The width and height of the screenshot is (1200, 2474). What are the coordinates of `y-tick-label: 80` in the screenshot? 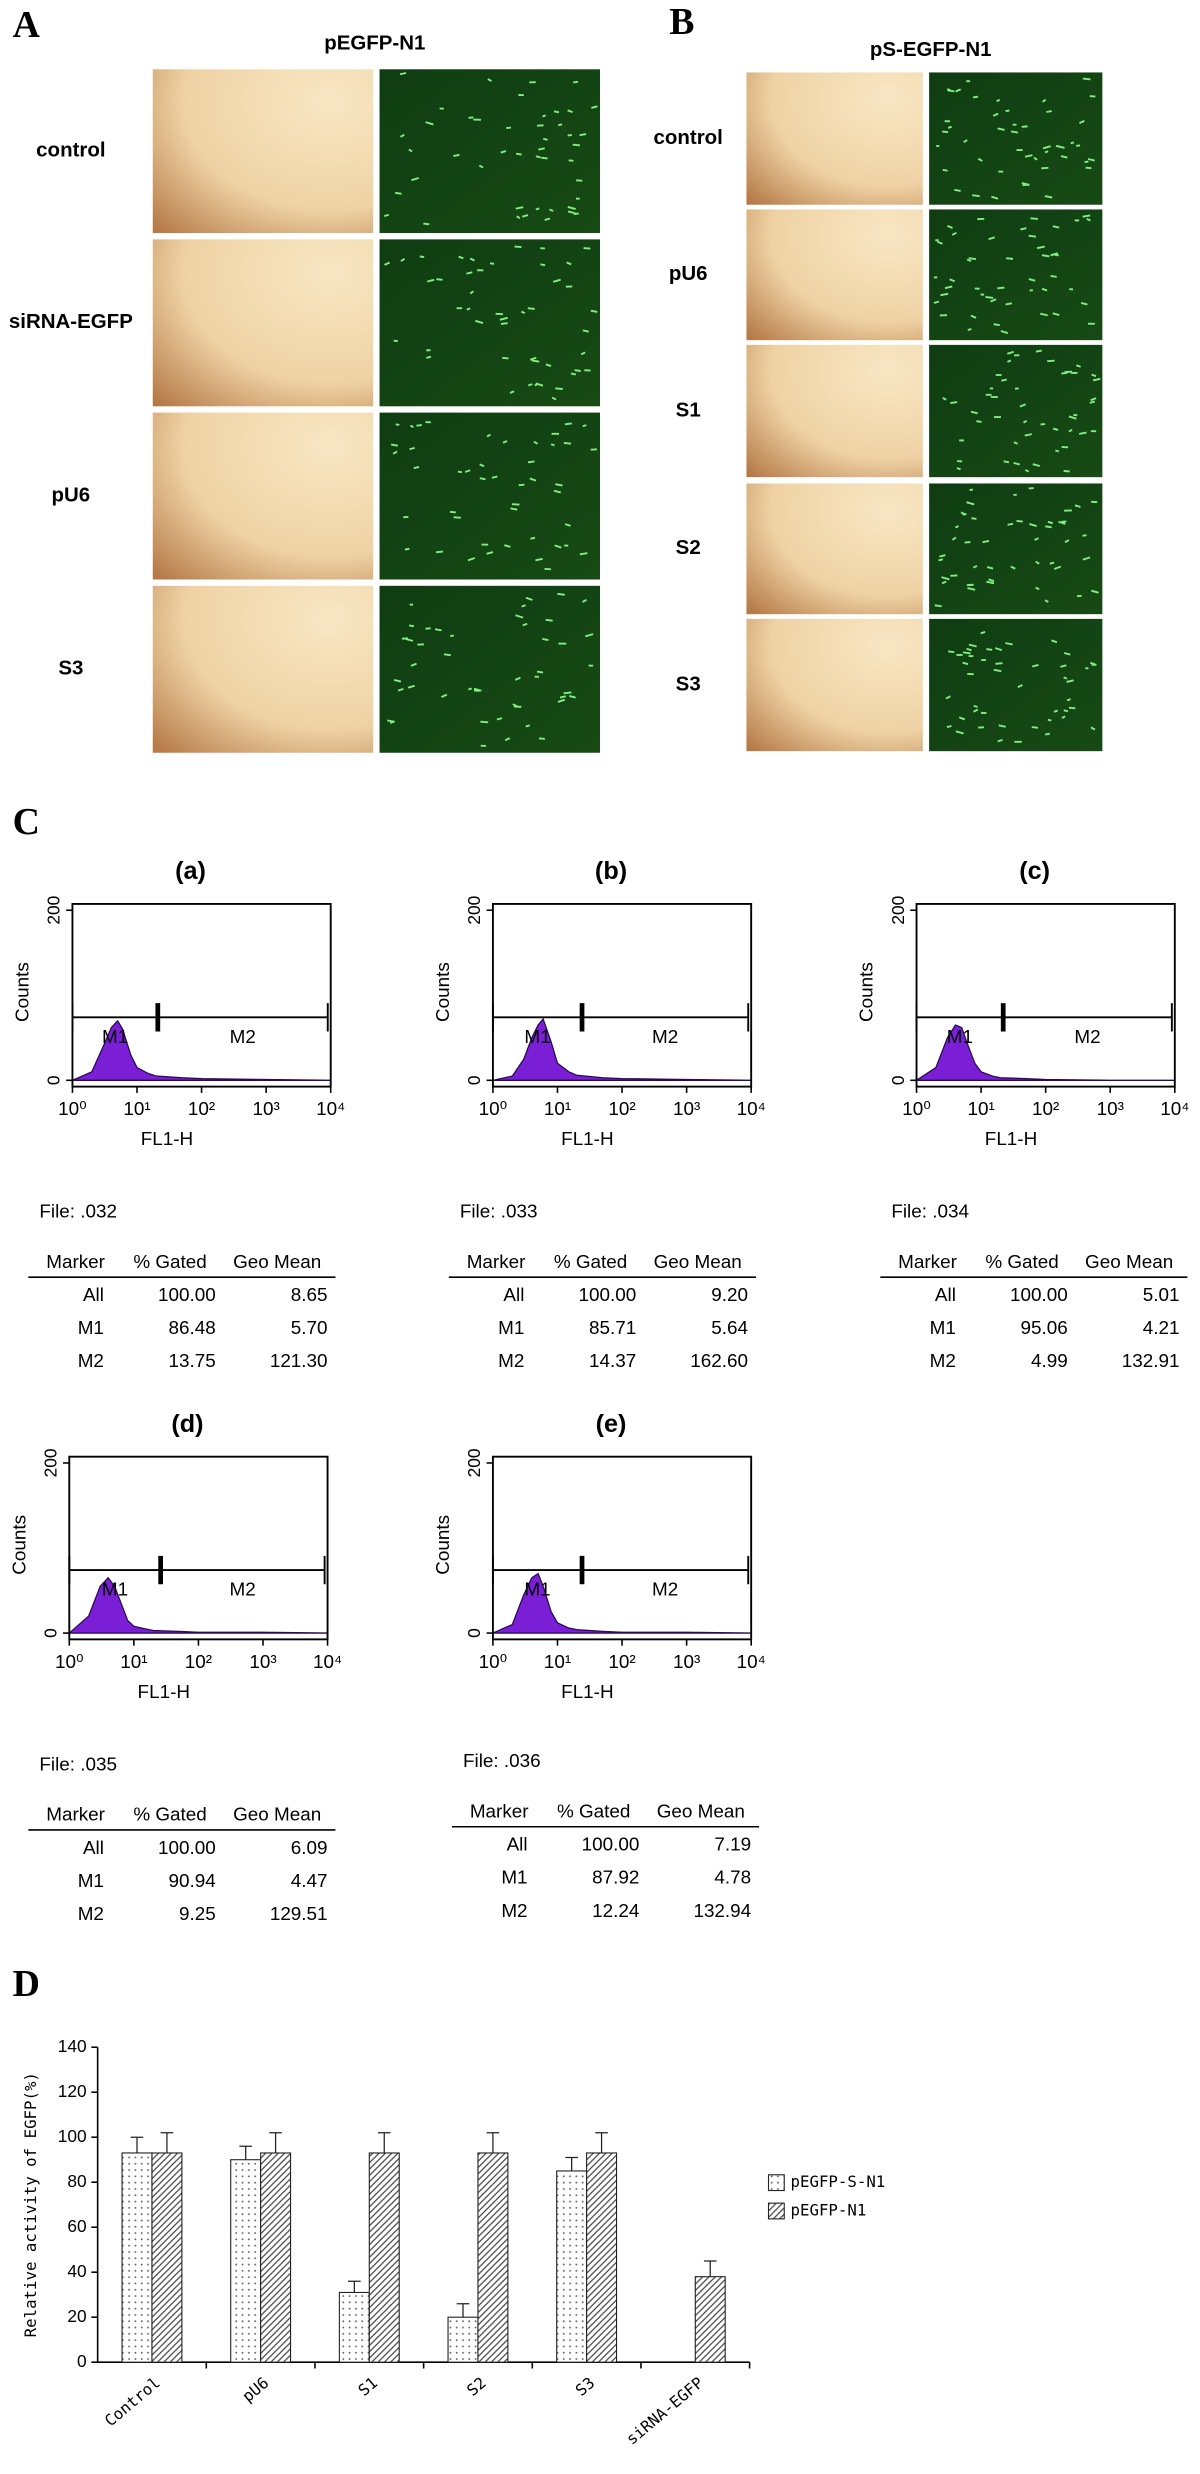 It's located at (76, 2181).